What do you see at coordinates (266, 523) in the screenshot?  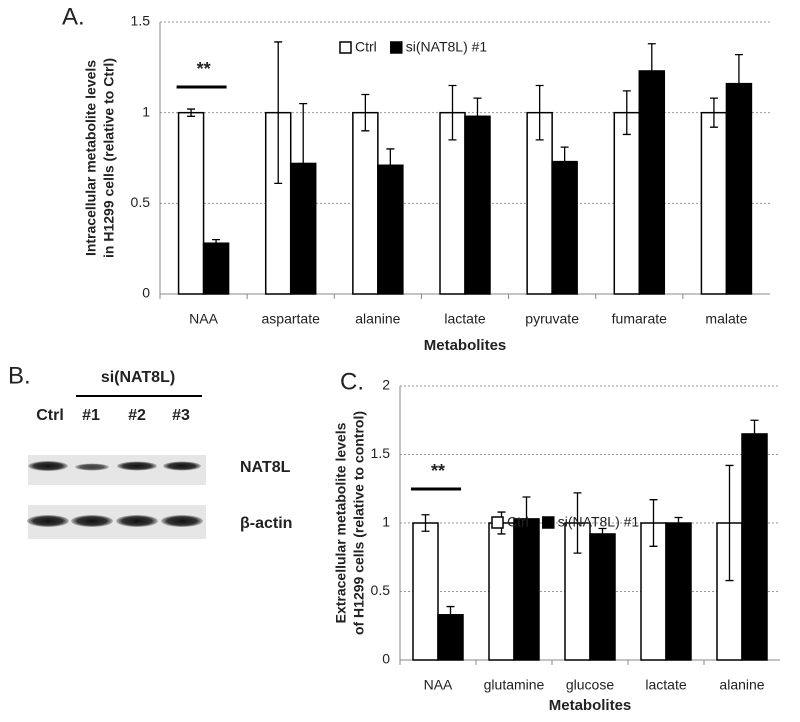 I see `band-label: β-actin` at bounding box center [266, 523].